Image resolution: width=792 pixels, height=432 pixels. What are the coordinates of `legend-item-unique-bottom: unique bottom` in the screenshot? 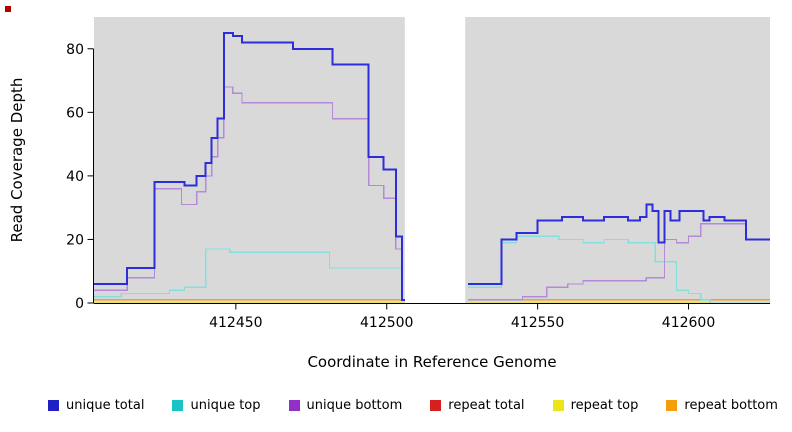 It's located at (345, 405).